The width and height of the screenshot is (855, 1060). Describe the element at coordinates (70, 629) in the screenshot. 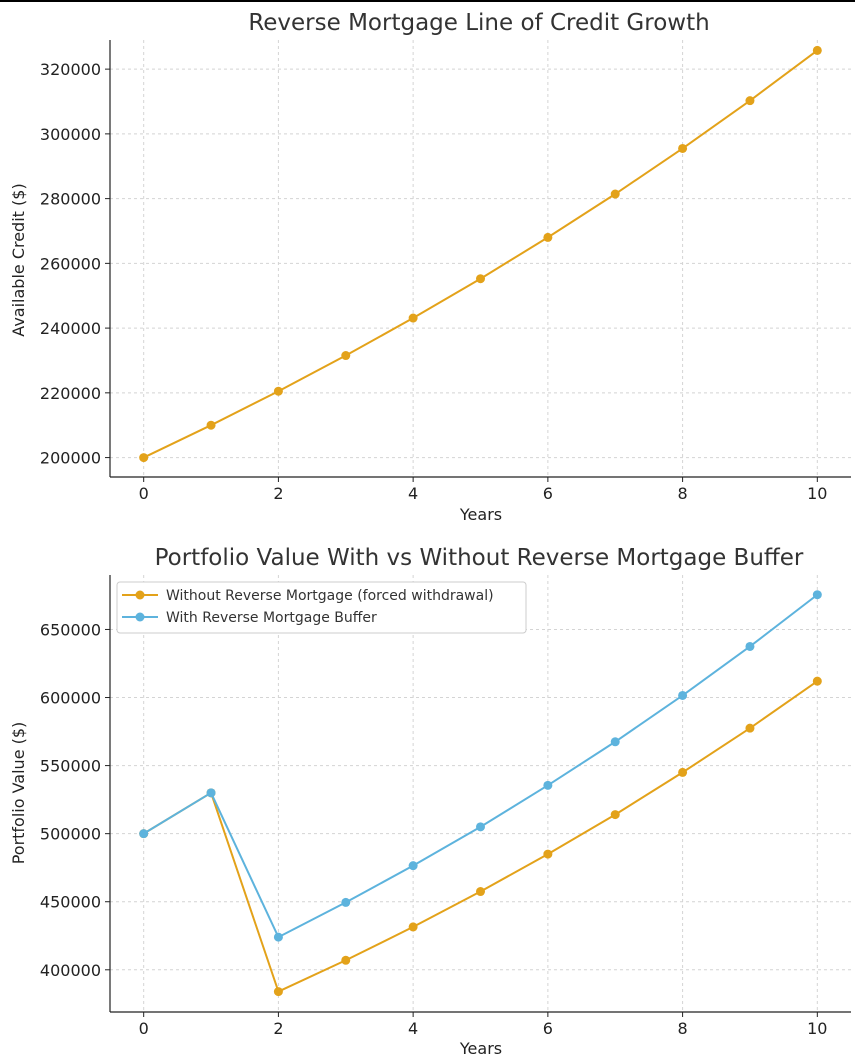

I see `y-tick-label: 650000` at that location.